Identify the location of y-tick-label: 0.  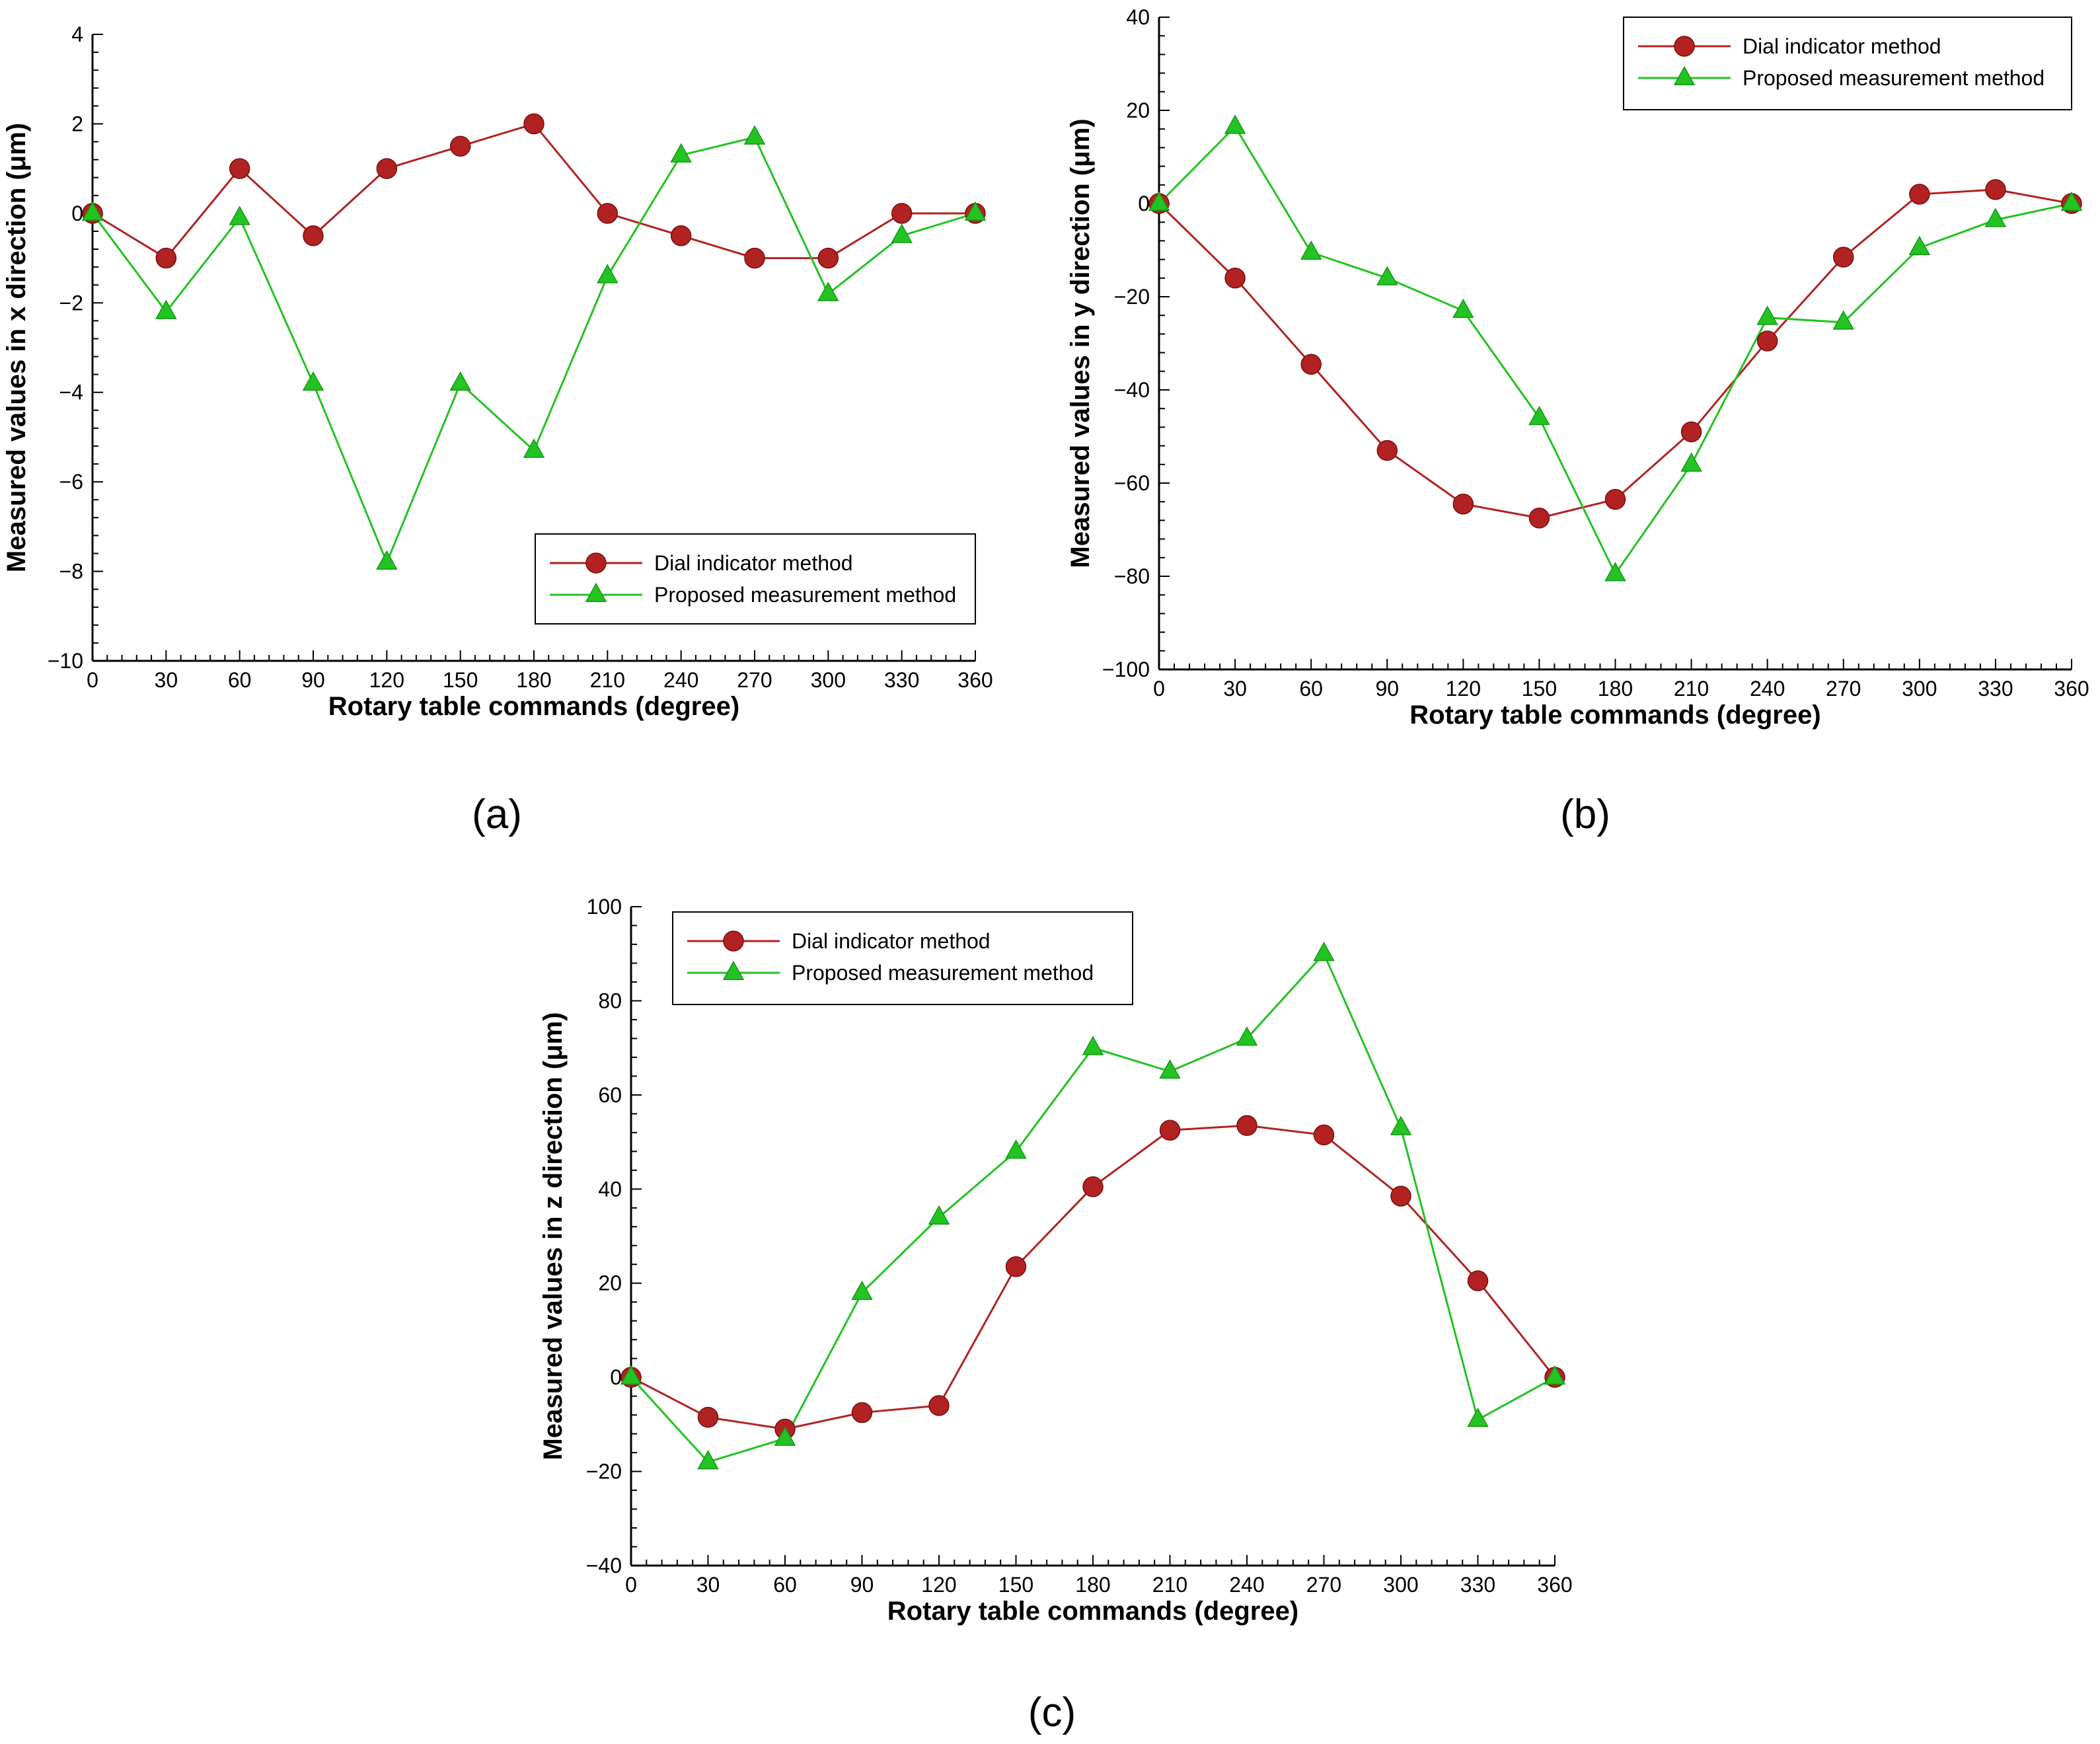
(1144, 203).